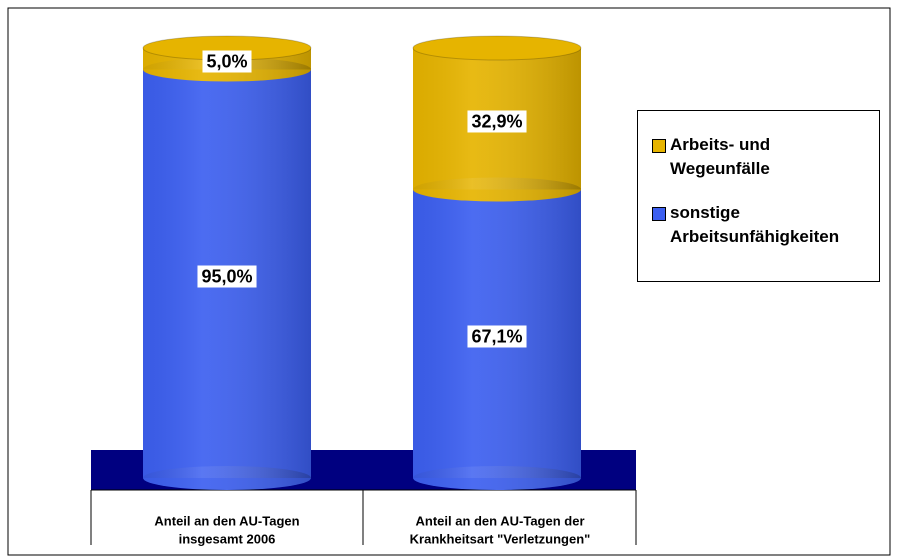 Image resolution: width=900 pixels, height=558 pixels. I want to click on data-label-text: 5,0%, so click(226, 62).